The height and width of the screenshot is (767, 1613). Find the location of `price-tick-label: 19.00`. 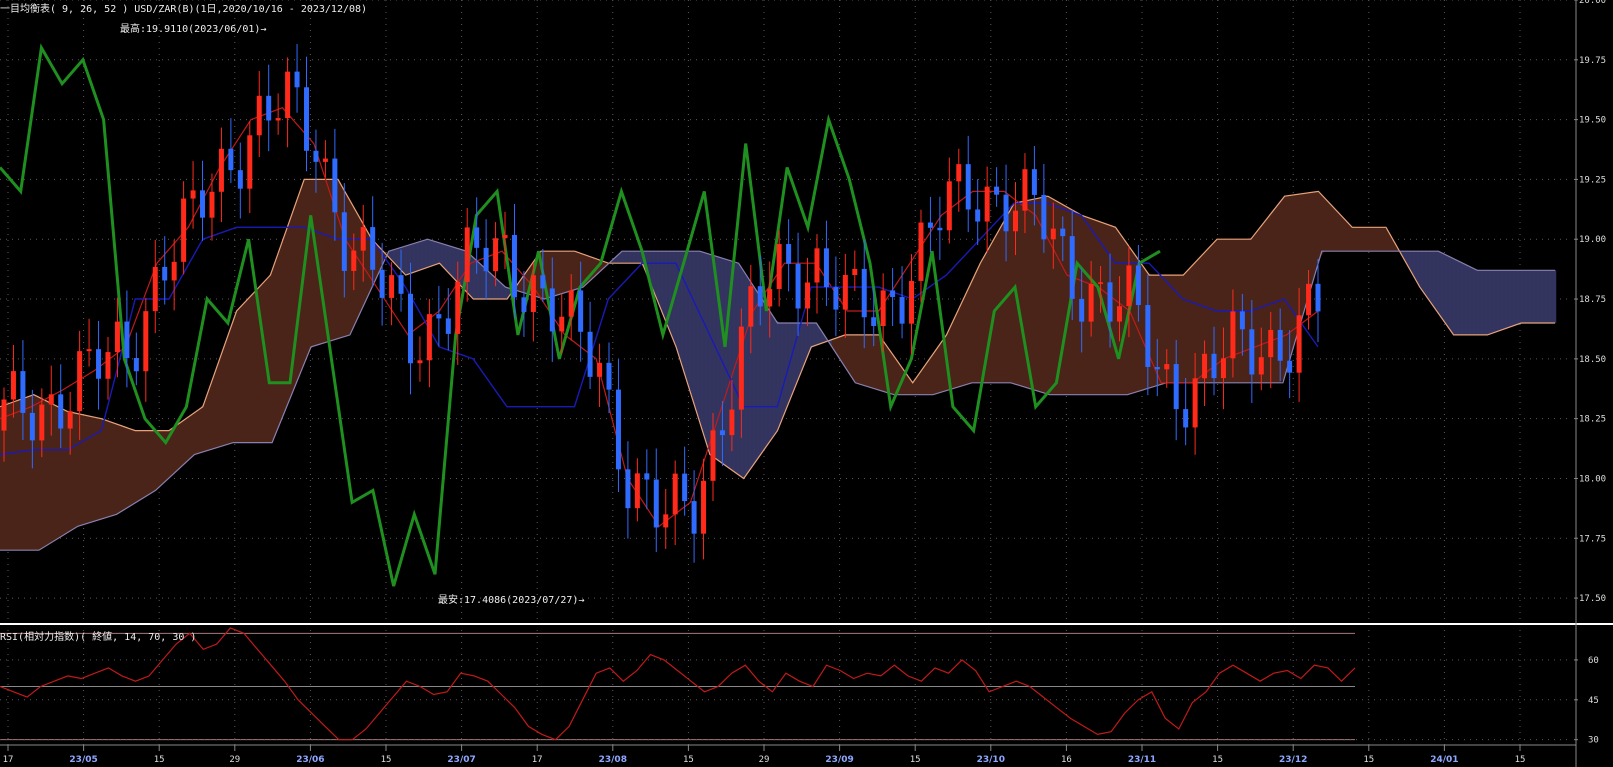

price-tick-label: 19.00 is located at coordinates (1592, 240).